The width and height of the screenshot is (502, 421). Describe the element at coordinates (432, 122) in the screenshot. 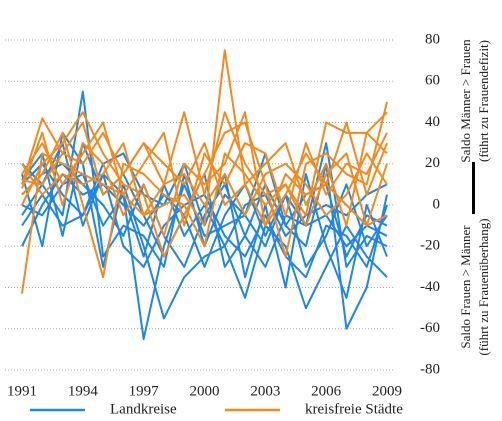

I see `y-tick-label: 40` at that location.